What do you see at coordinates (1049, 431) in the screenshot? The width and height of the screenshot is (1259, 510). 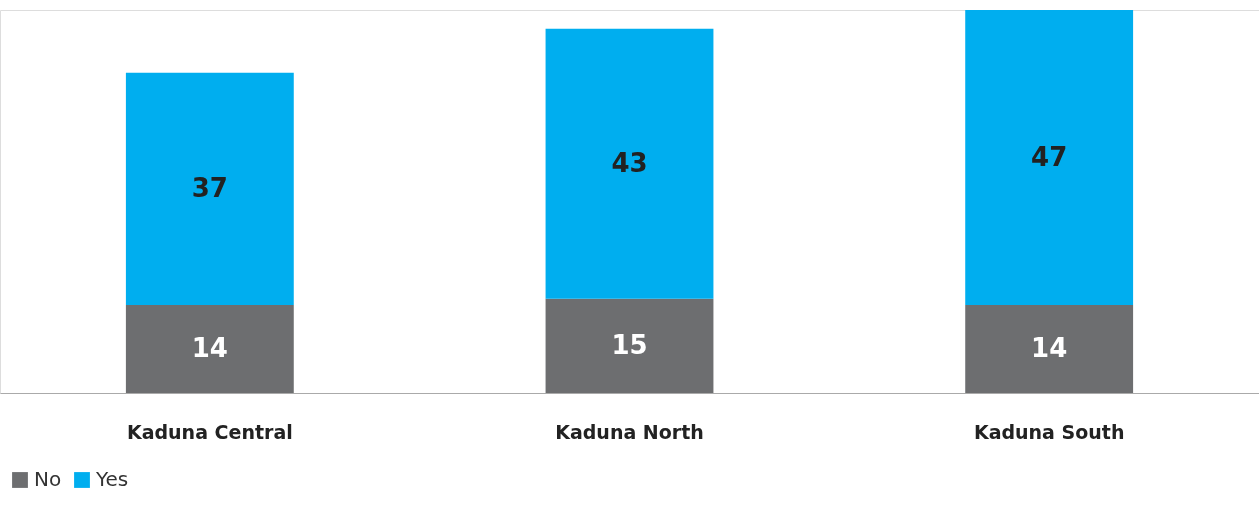 I see `x-tick-label: Kaduna South` at bounding box center [1049, 431].